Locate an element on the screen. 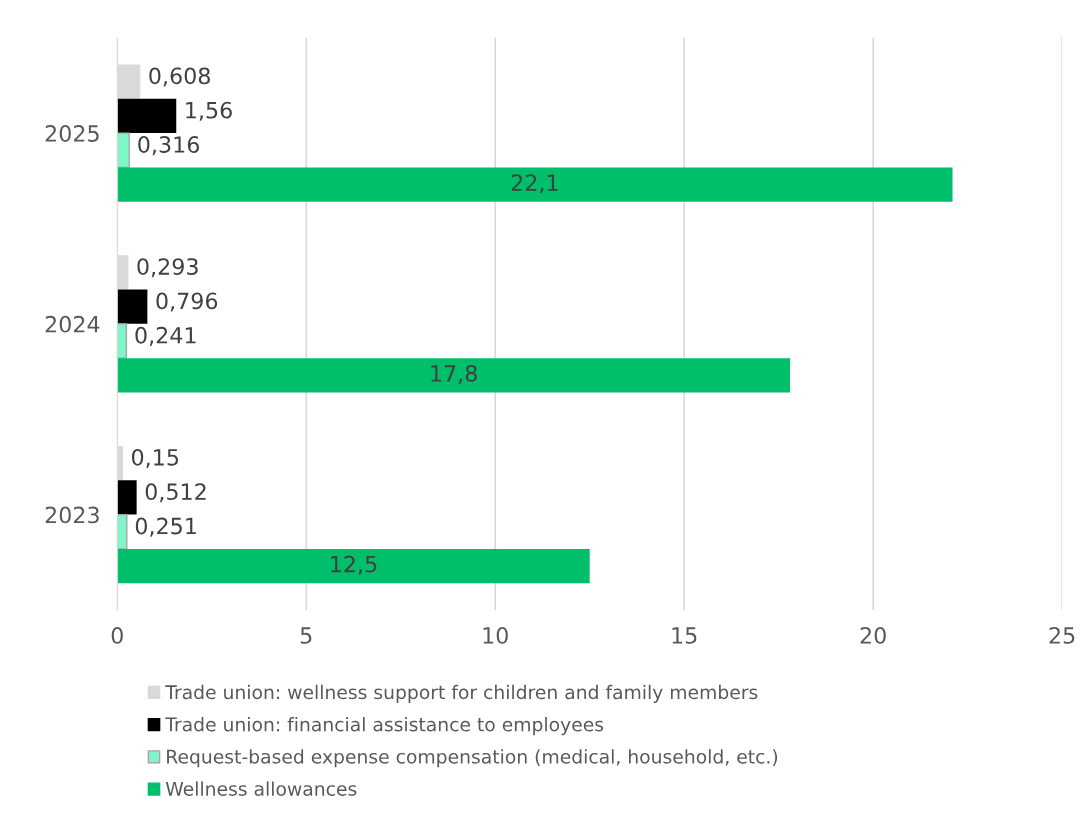  y-tick-label: 2023 is located at coordinates (72, 515).